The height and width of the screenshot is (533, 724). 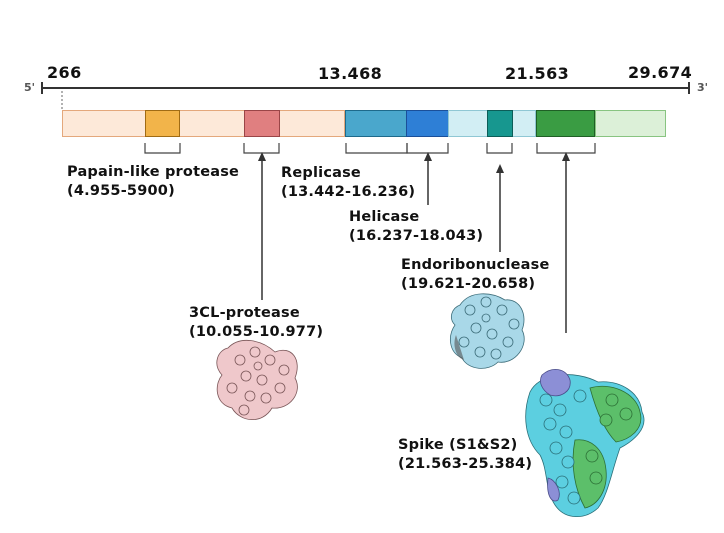 What do you see at coordinates (153, 182) in the screenshot?
I see `papain-protease-label: Papain-like protease (4.955-5900)` at bounding box center [153, 182].